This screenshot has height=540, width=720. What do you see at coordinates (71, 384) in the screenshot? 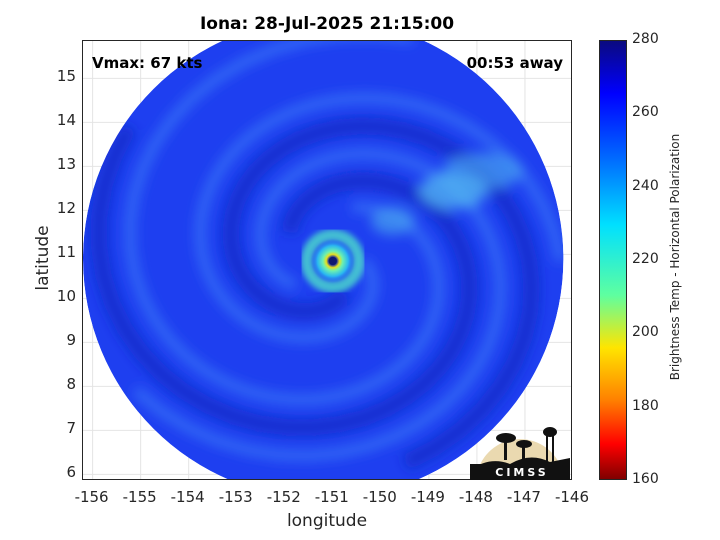
I see `y-tick-label: 8` at bounding box center [71, 384].